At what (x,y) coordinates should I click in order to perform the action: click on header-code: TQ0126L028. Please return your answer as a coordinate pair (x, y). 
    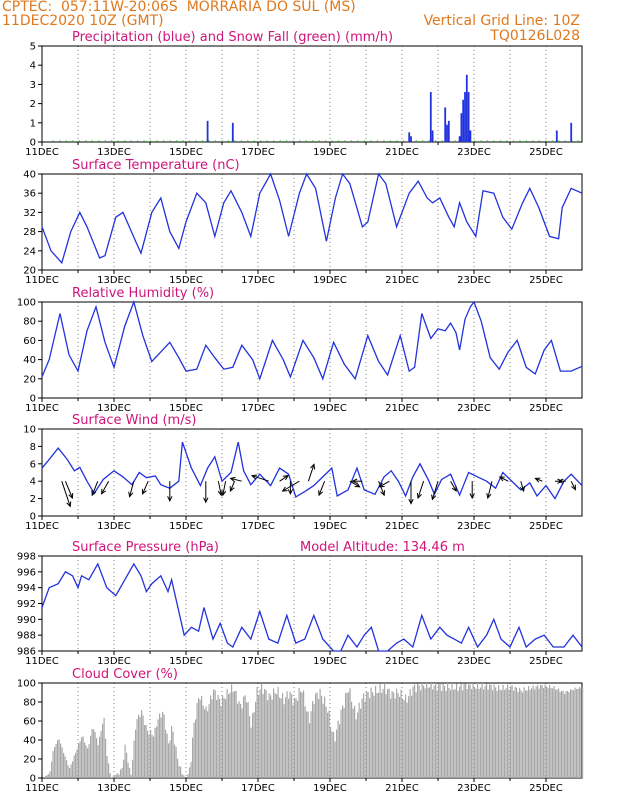
    Looking at the image, I should click on (535, 36).